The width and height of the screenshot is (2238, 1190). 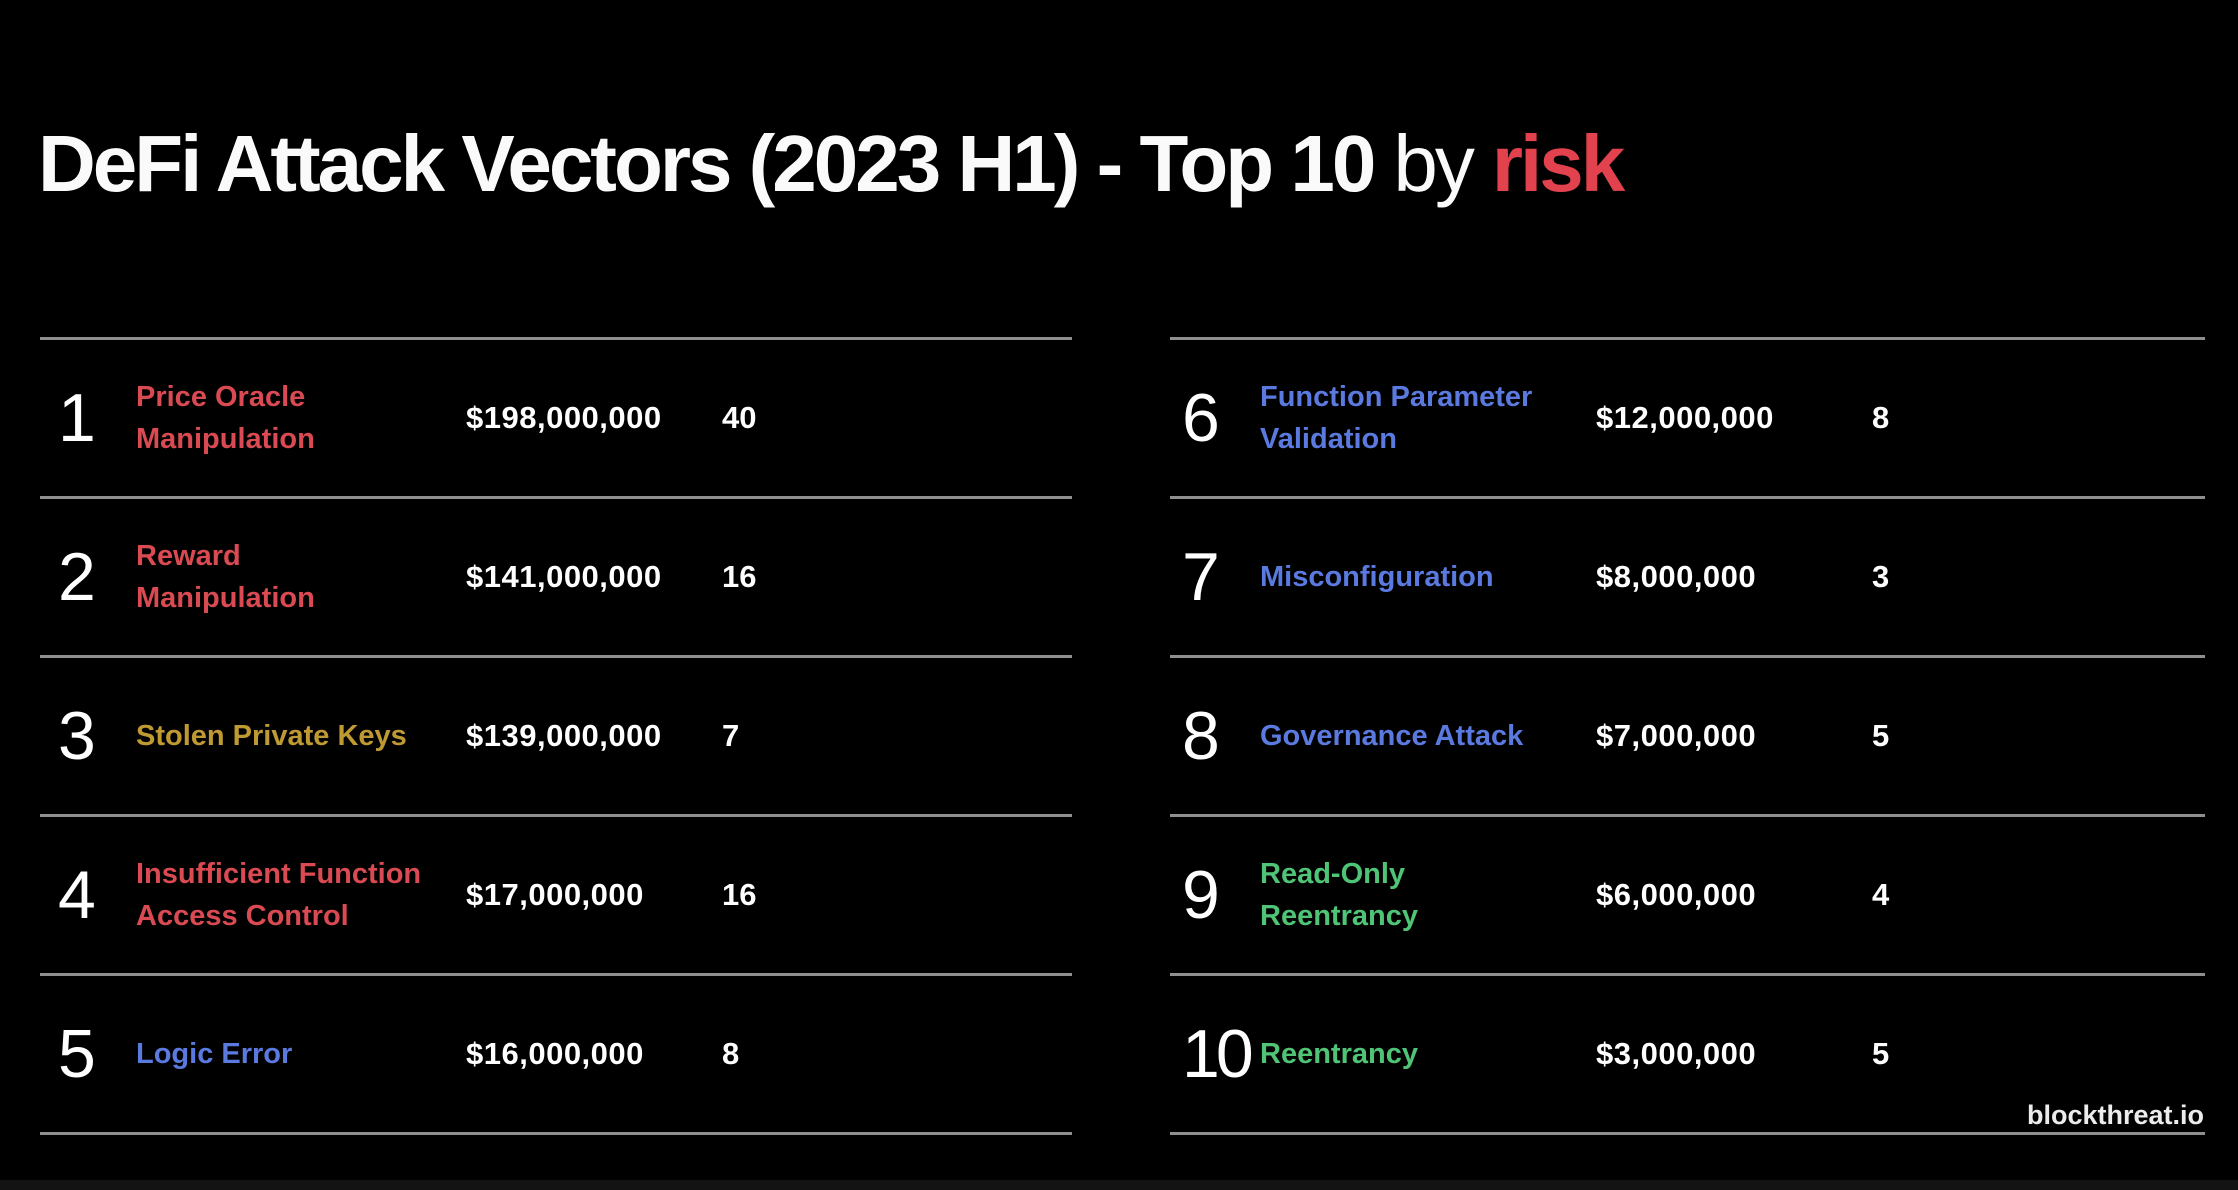 I want to click on attack-vector-label: Function Parameter Validation, so click(x=1396, y=417).